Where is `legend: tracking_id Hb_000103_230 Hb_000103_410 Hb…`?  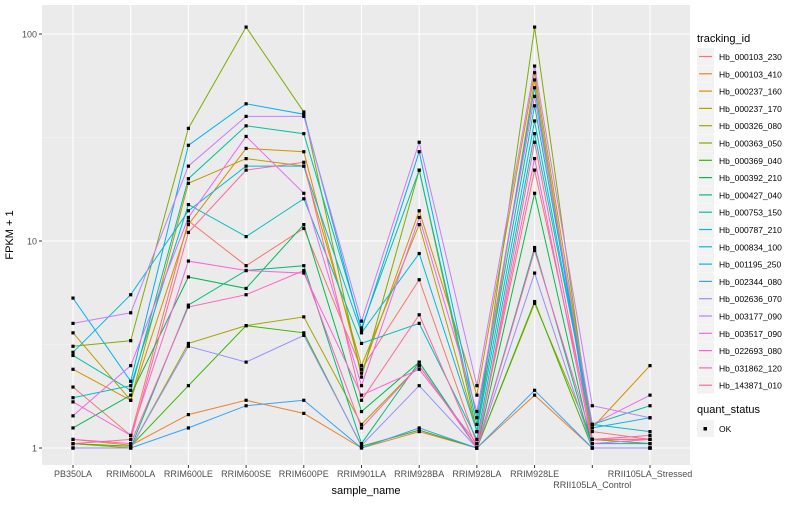
legend: tracking_id Hb_000103_230 Hb_000103_410 Hb… is located at coordinates (739, 235).